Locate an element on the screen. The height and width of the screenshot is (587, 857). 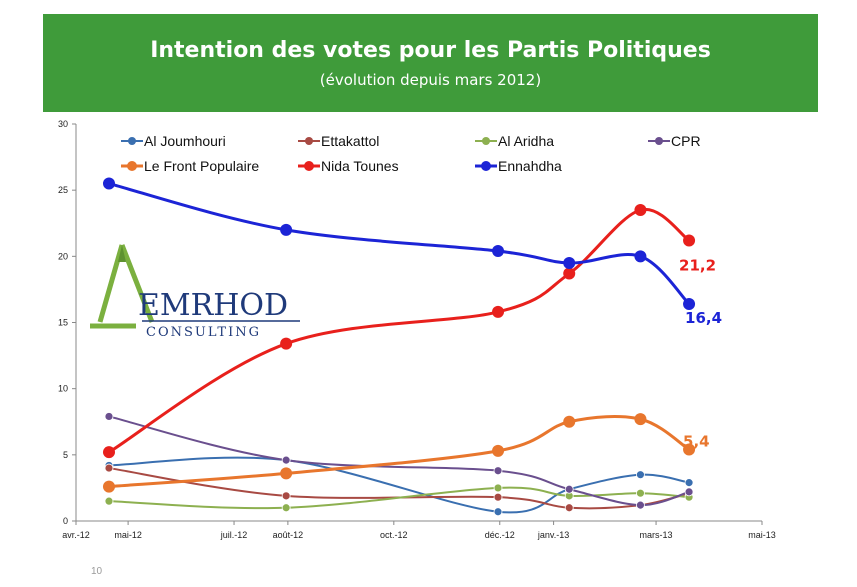
legend-label: Le Front Populaire is located at coordinates (201, 166).